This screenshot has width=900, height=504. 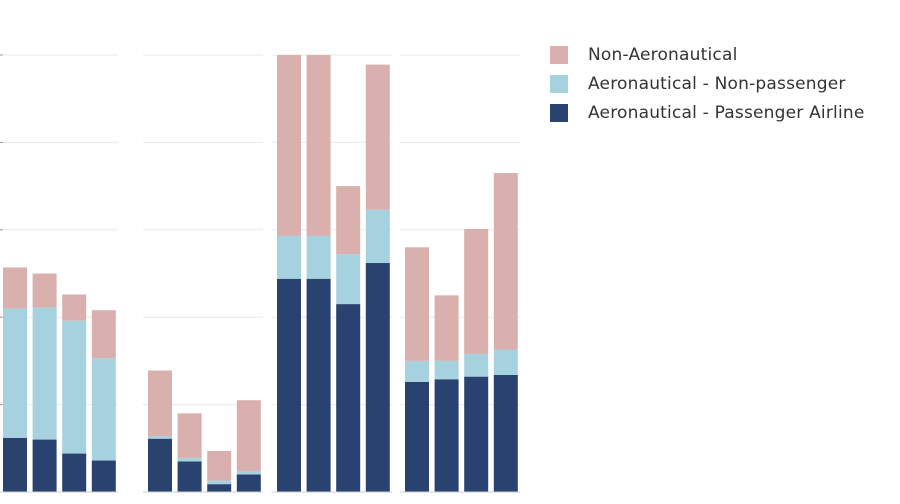 I want to click on legend-item-non-aeronautical: Non-Aeronautical, so click(x=707, y=54).